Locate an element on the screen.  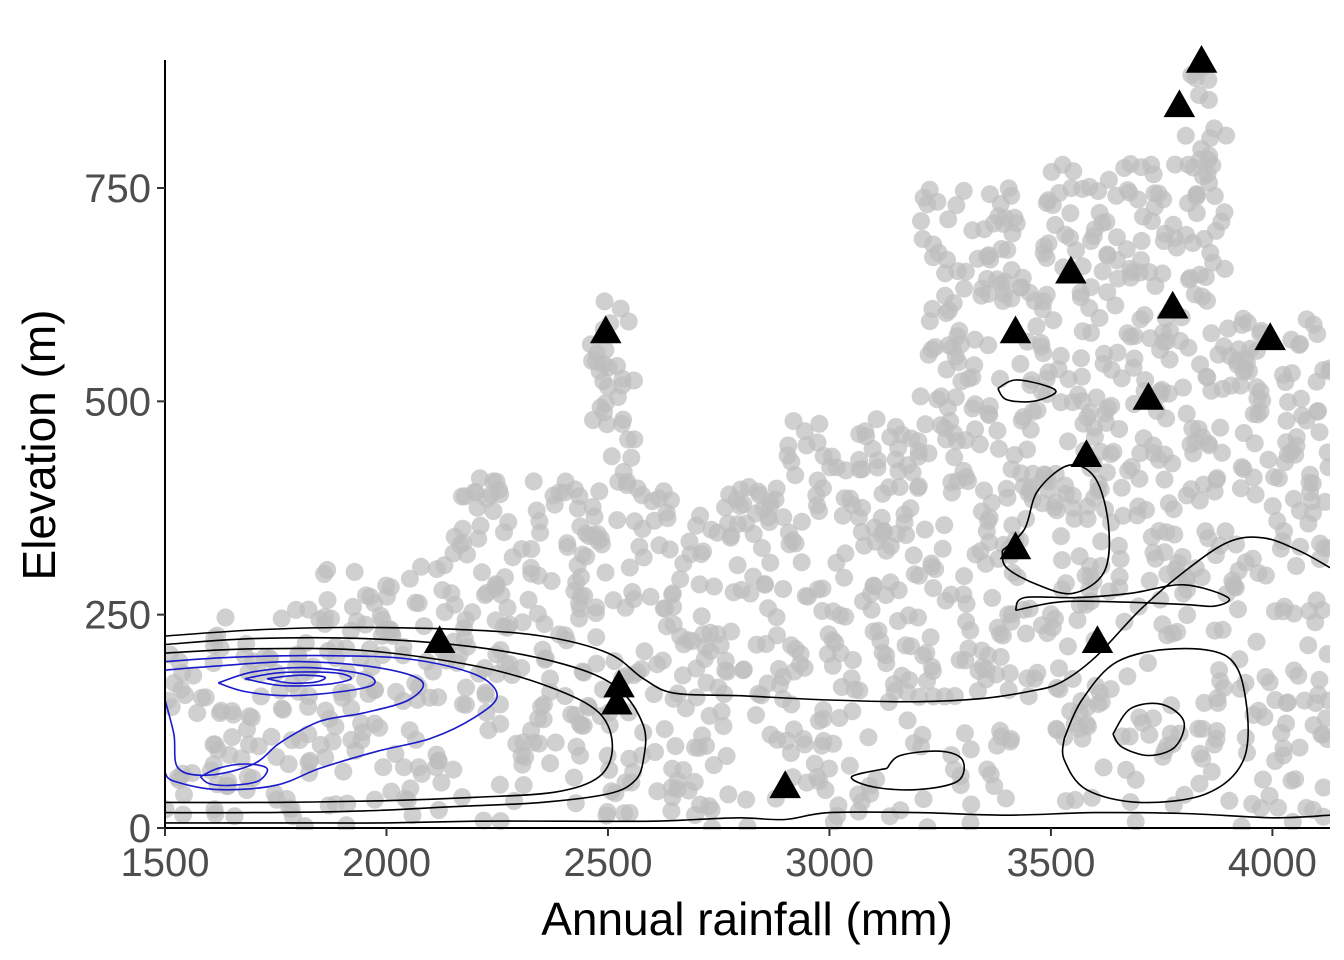
x-tick-label: 1500 is located at coordinates (165, 863).